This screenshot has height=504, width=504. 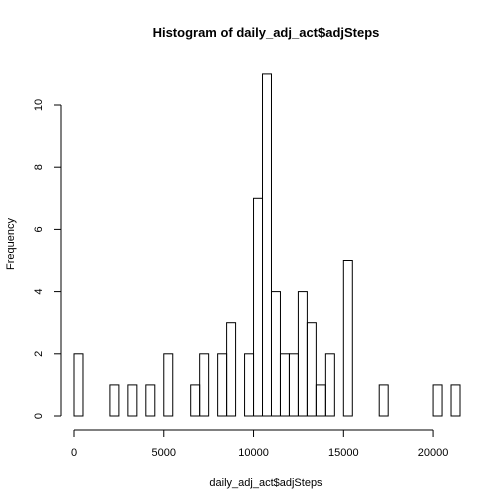 What do you see at coordinates (39, 292) in the screenshot?
I see `y-tick-label: 4` at bounding box center [39, 292].